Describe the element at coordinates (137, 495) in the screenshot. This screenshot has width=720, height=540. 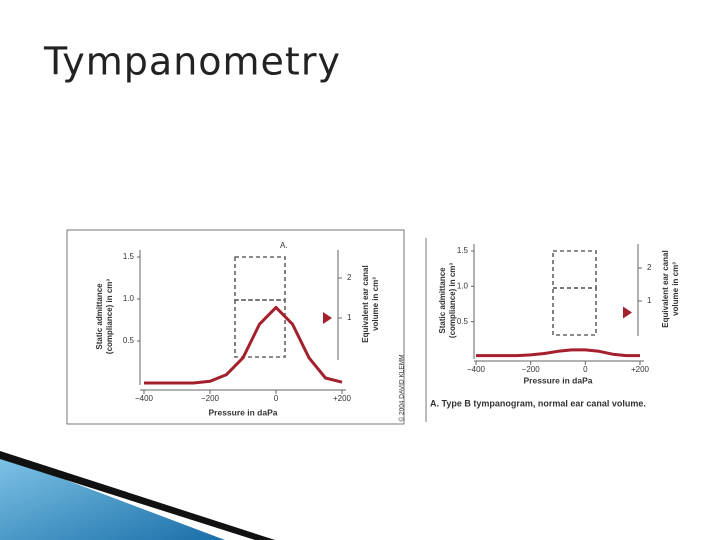
I see `decor-wedge` at that location.